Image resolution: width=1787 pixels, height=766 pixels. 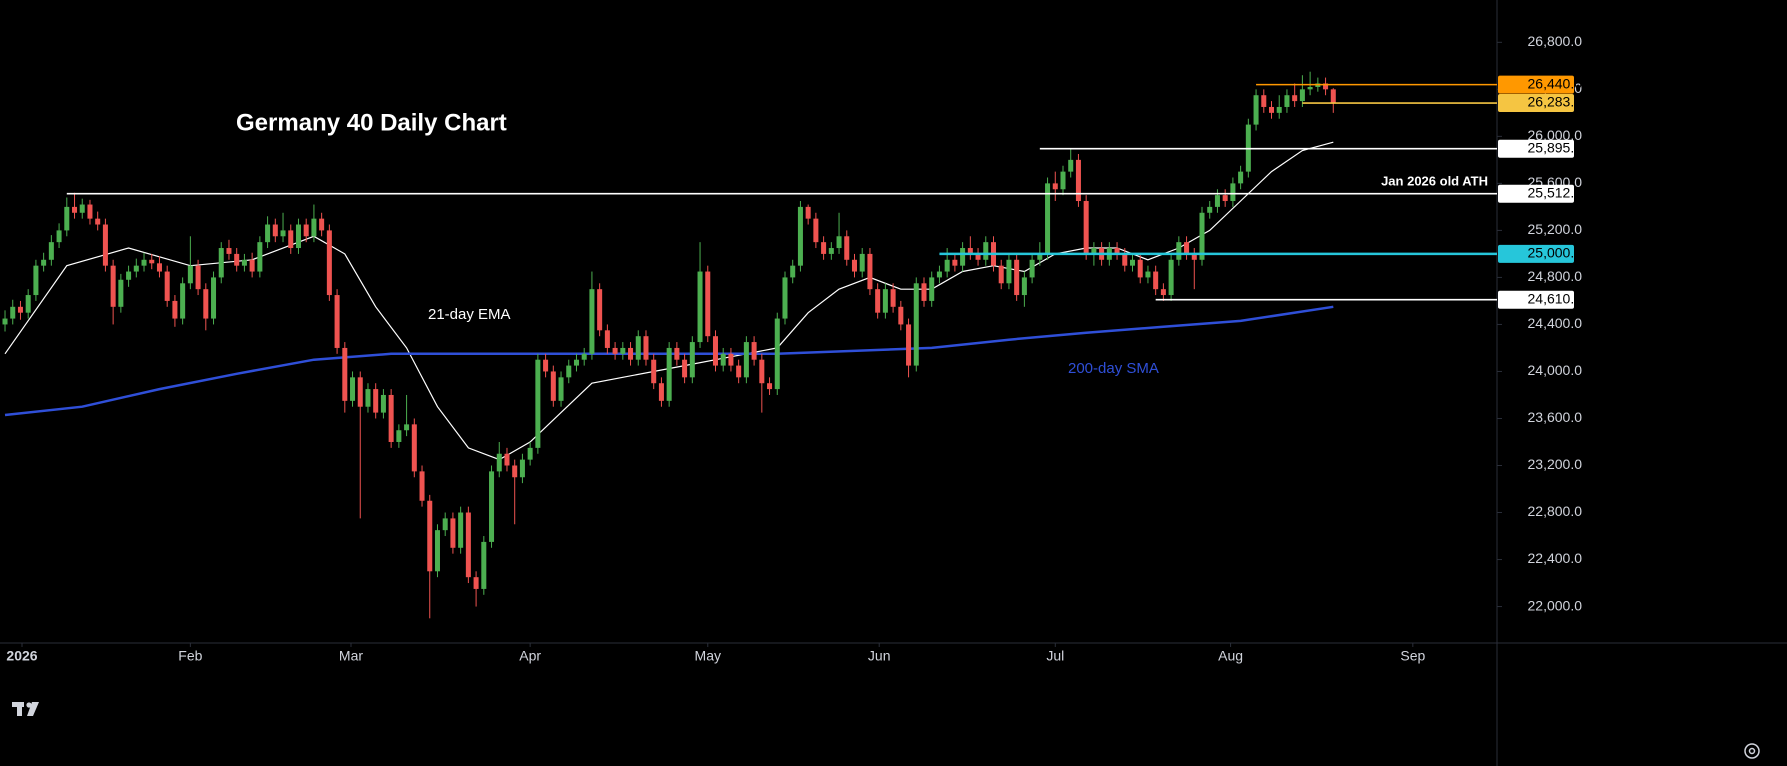 What do you see at coordinates (1412, 656) in the screenshot?
I see `x-tick-label: Sep` at bounding box center [1412, 656].